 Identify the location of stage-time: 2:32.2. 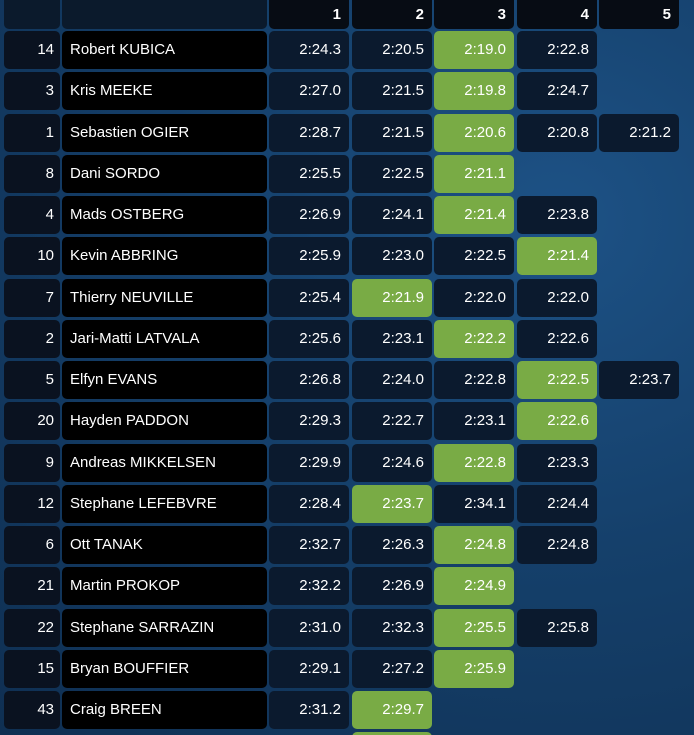
(309, 586).